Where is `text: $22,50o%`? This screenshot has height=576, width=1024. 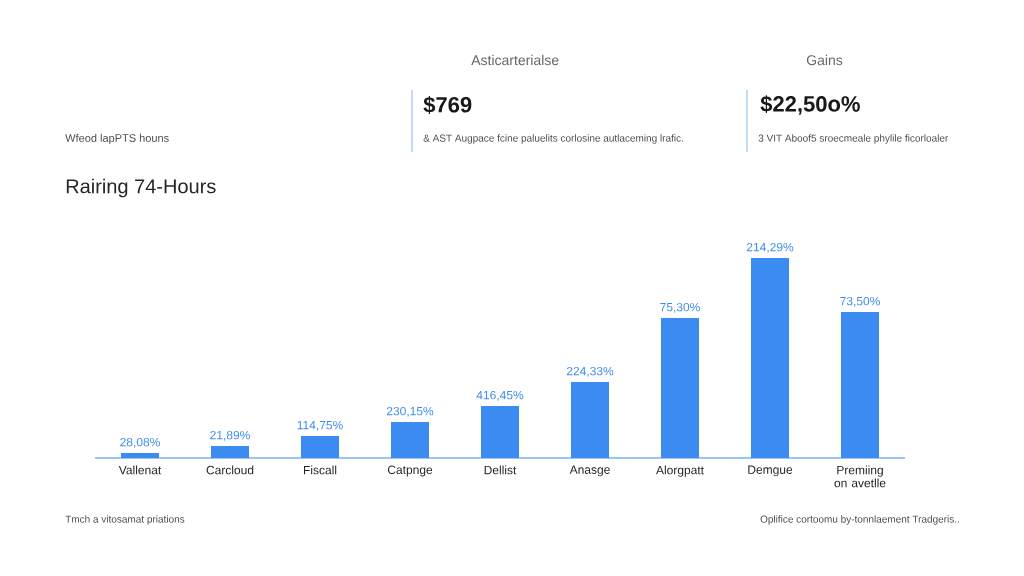 text: $22,50o% is located at coordinates (810, 105).